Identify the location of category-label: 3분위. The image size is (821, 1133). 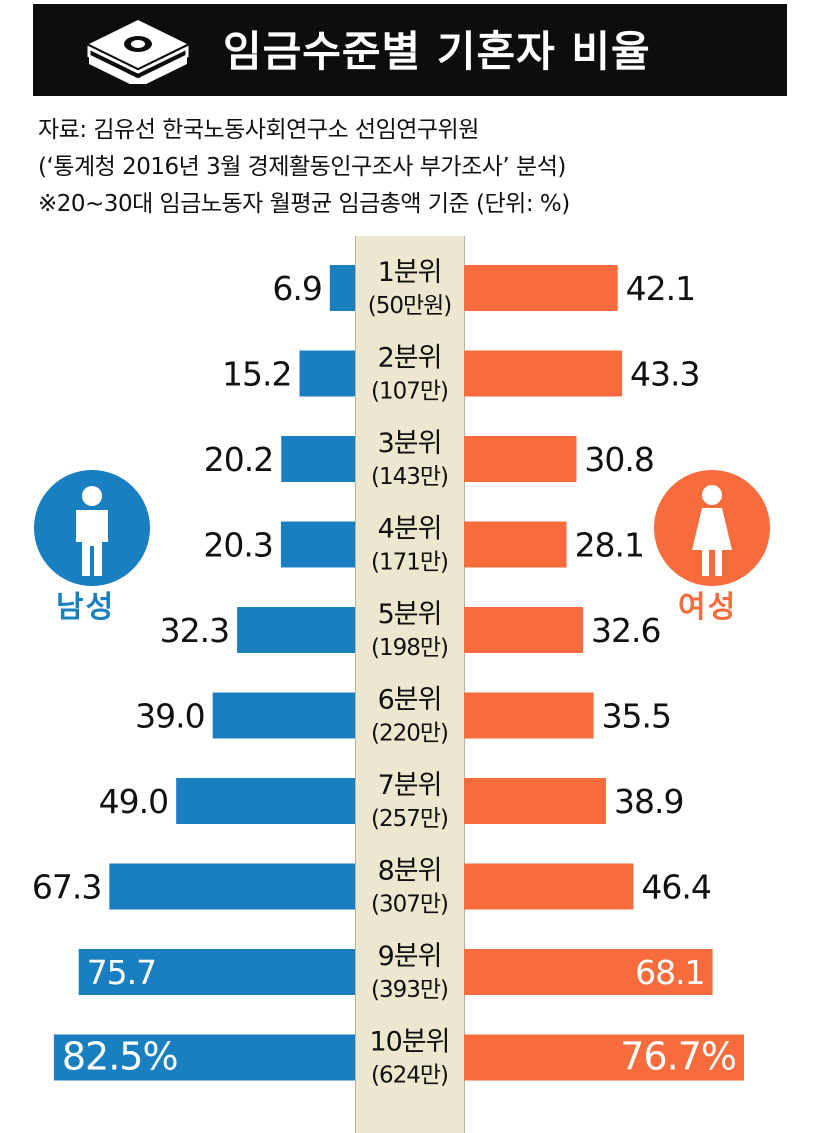
(410, 443).